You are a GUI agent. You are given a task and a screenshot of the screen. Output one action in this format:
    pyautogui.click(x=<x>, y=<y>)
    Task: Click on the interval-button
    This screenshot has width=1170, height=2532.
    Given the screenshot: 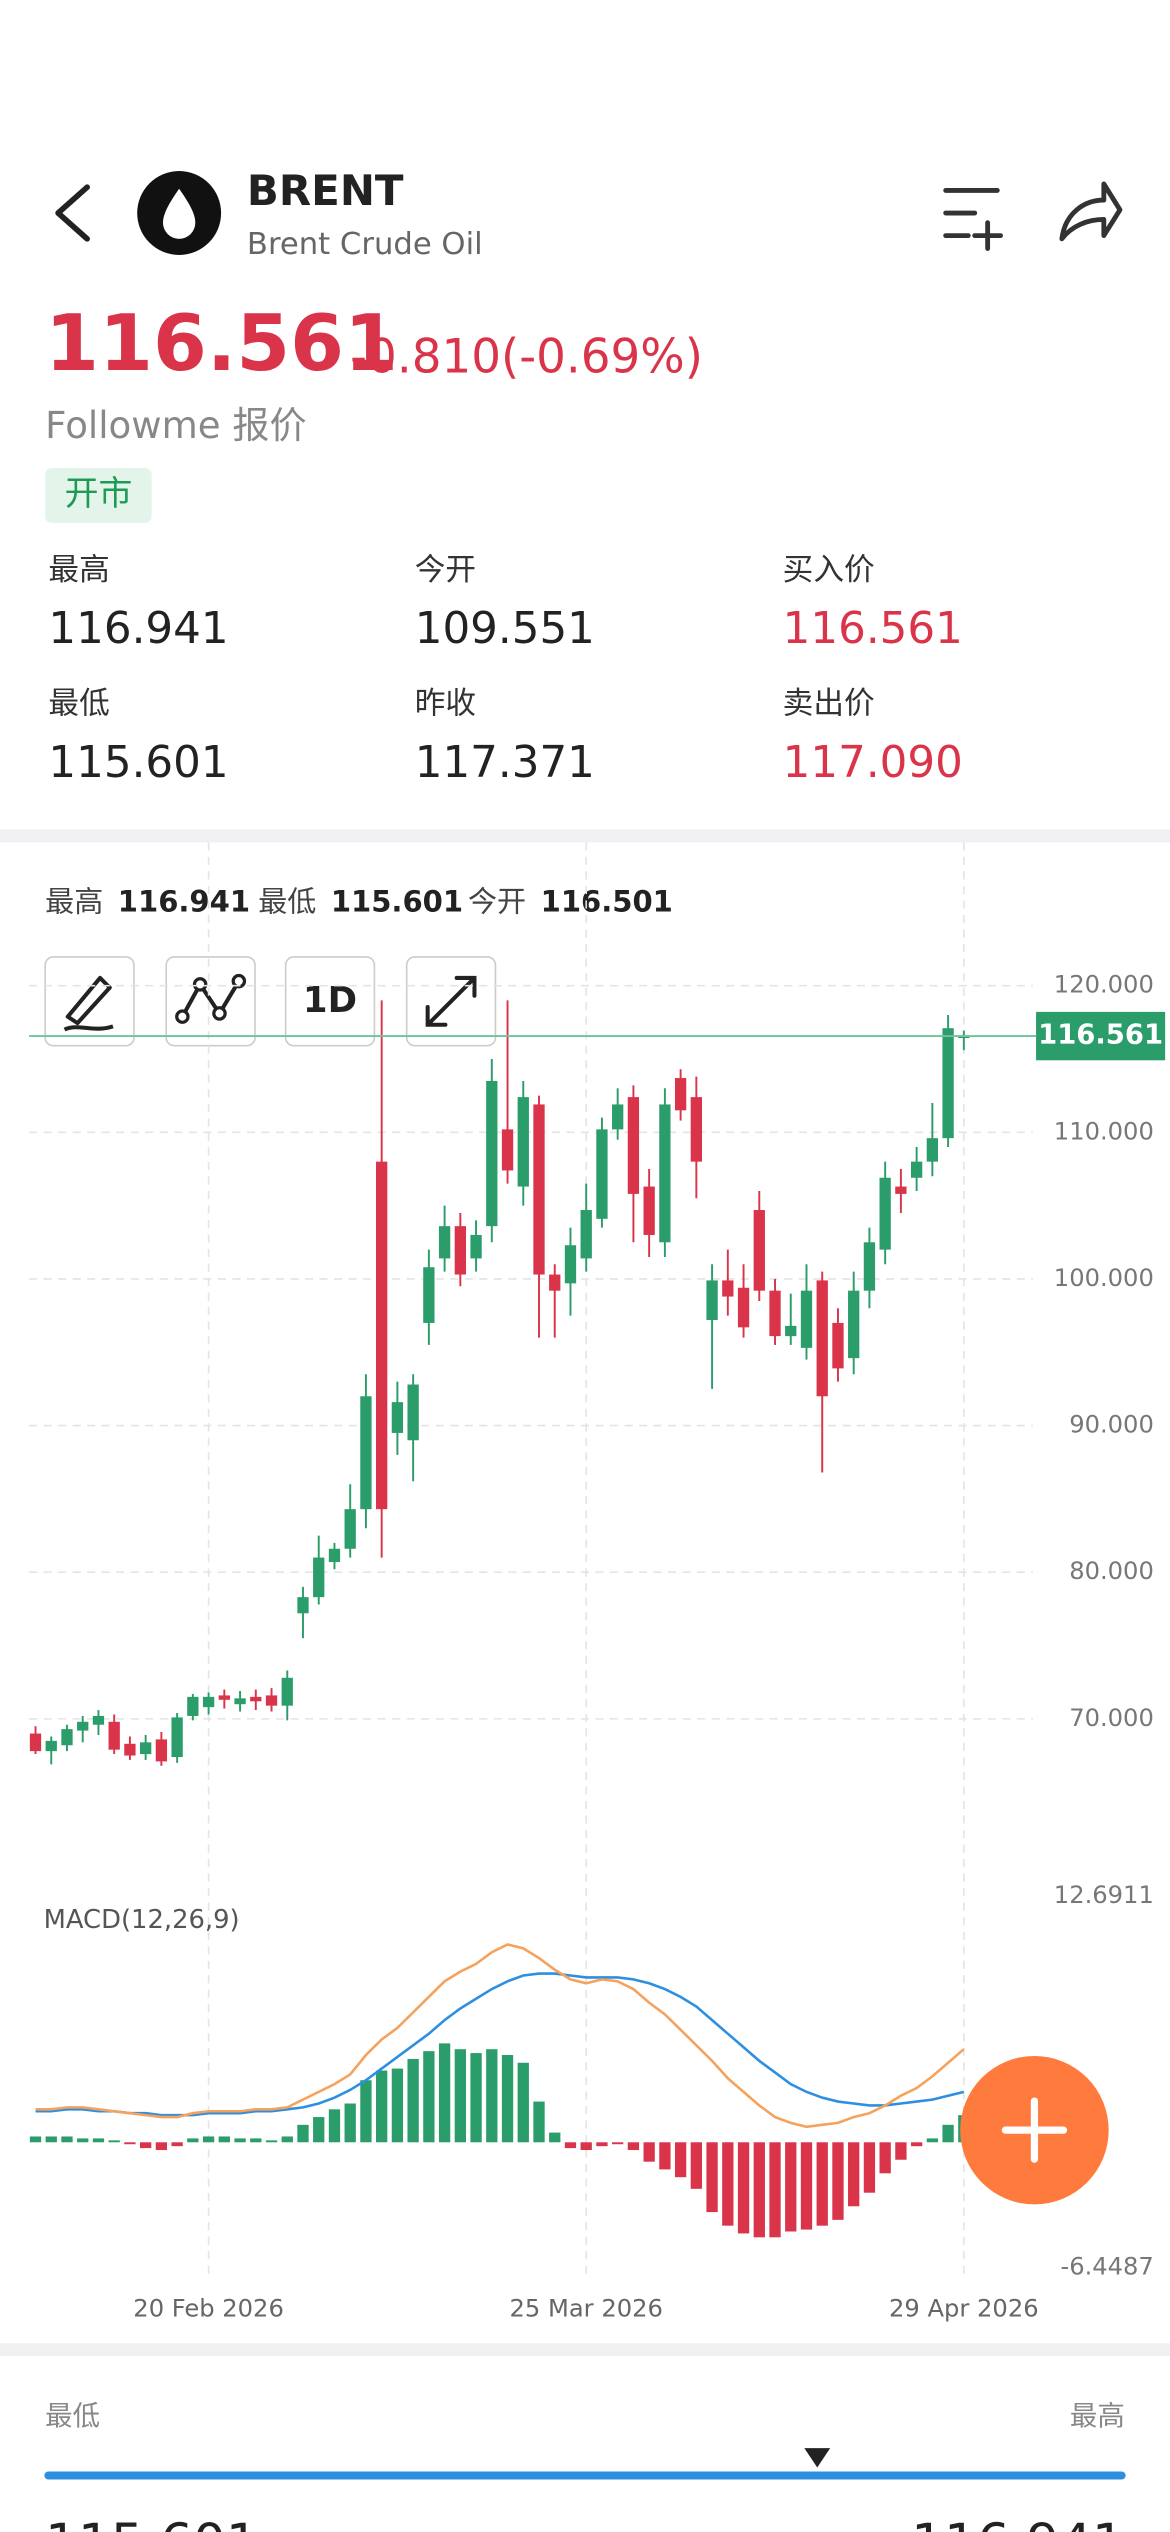 What is the action you would take?
    pyautogui.click(x=330, y=1001)
    